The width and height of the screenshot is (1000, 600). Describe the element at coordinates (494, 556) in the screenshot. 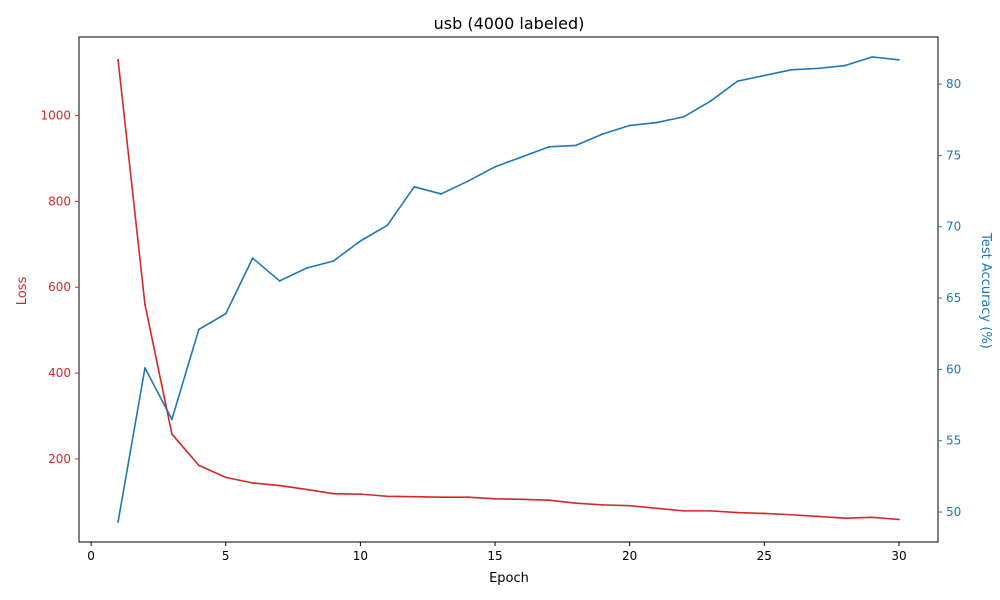

I see `x-tick-label: 15` at that location.